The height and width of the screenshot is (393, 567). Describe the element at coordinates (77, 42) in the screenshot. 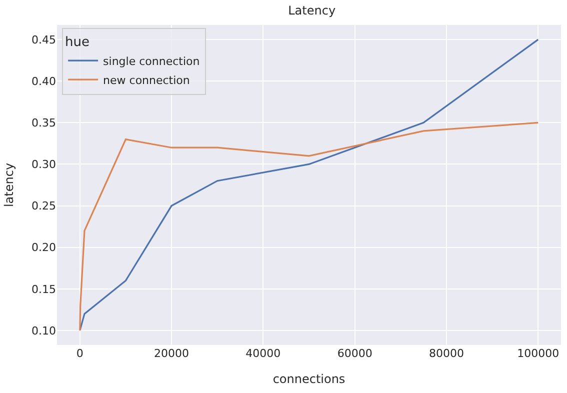

I see `legend-title: hue` at that location.